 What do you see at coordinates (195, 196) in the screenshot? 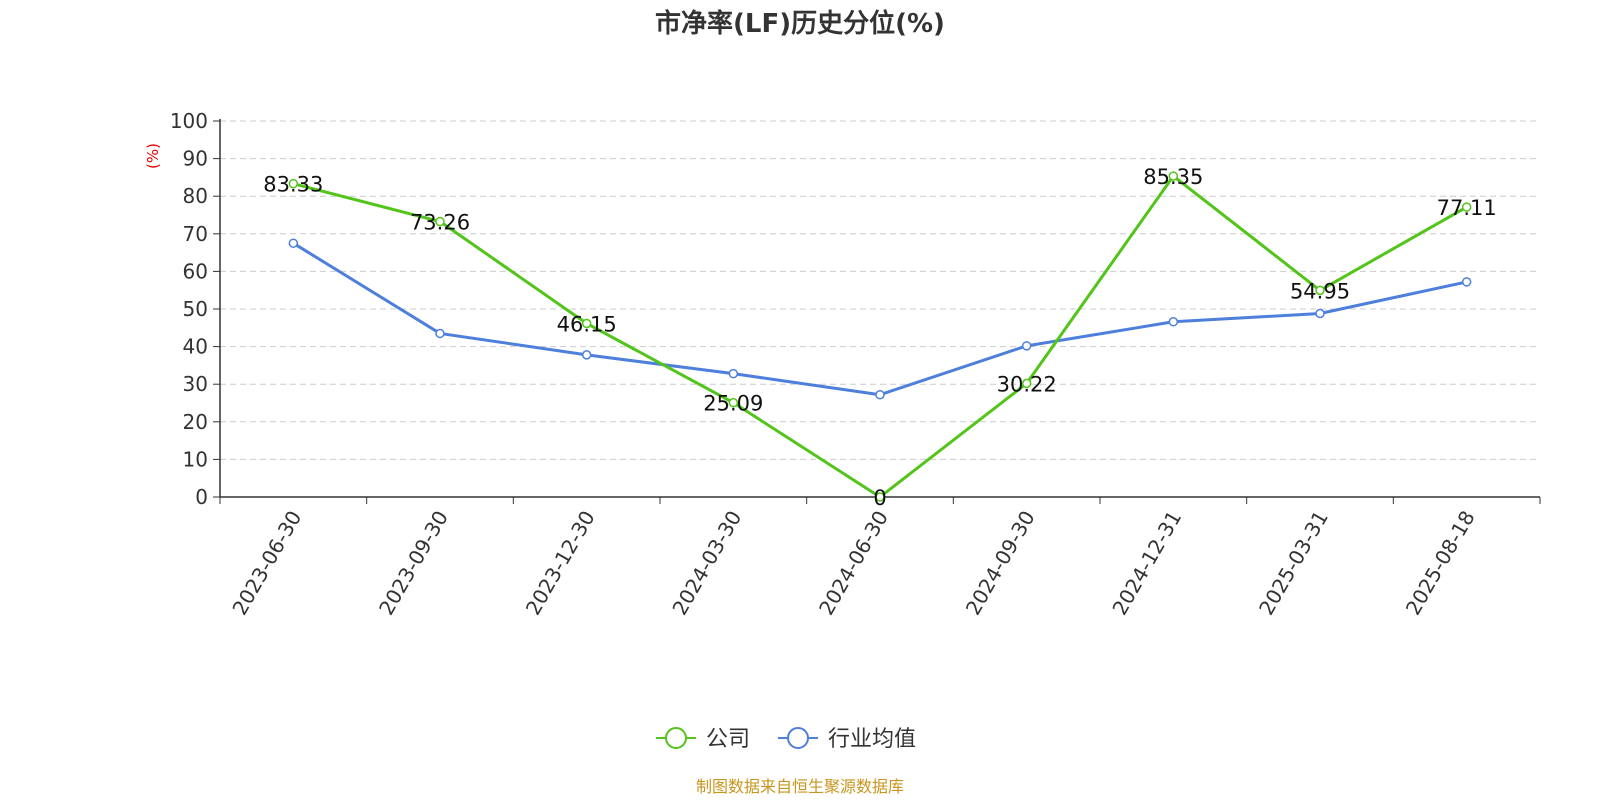
I see `y-tick-label: 80` at bounding box center [195, 196].